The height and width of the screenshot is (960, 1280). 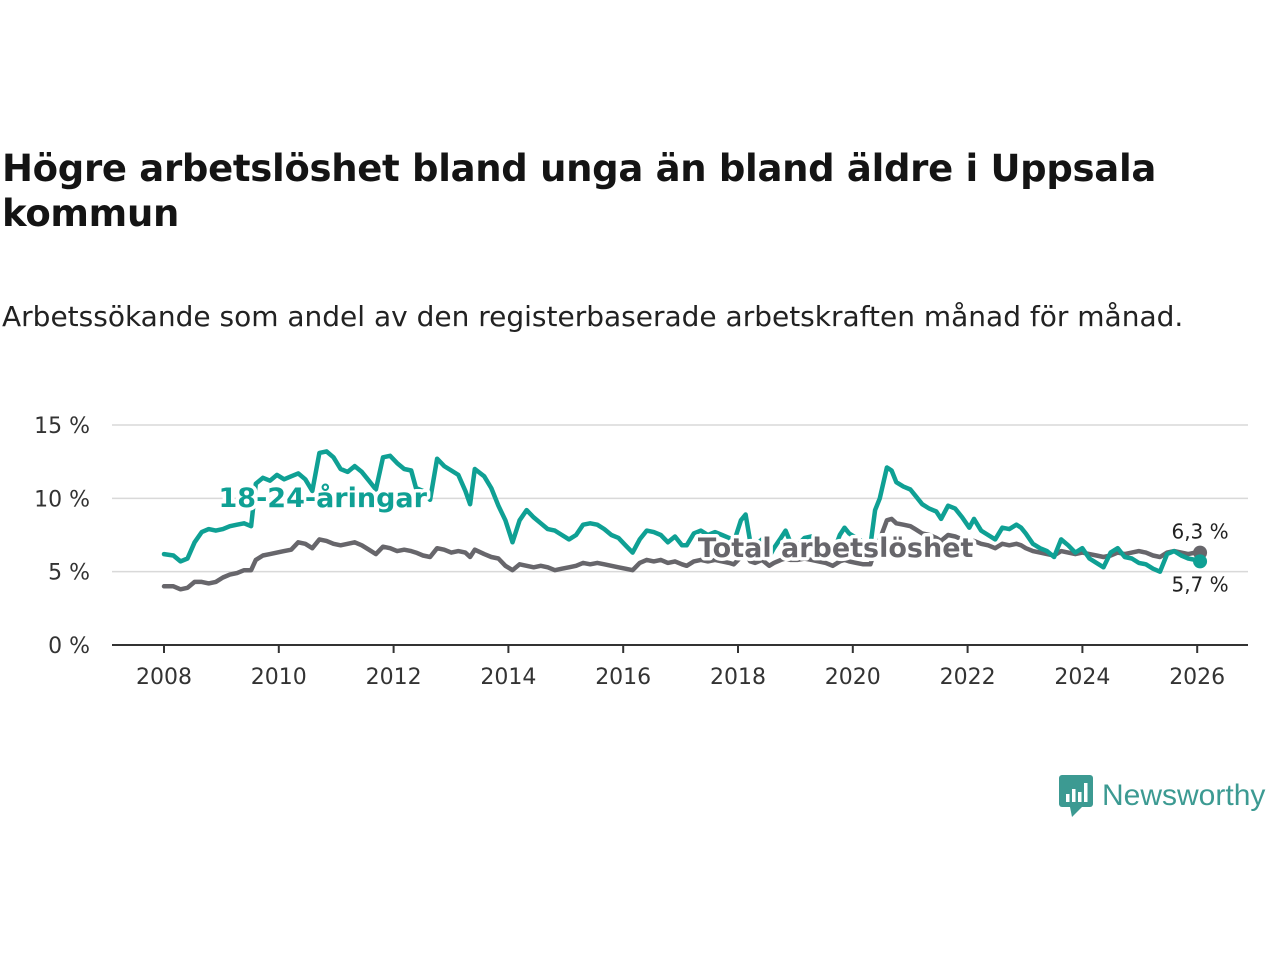 I want to click on x-tick-label: 2022, so click(x=968, y=677).